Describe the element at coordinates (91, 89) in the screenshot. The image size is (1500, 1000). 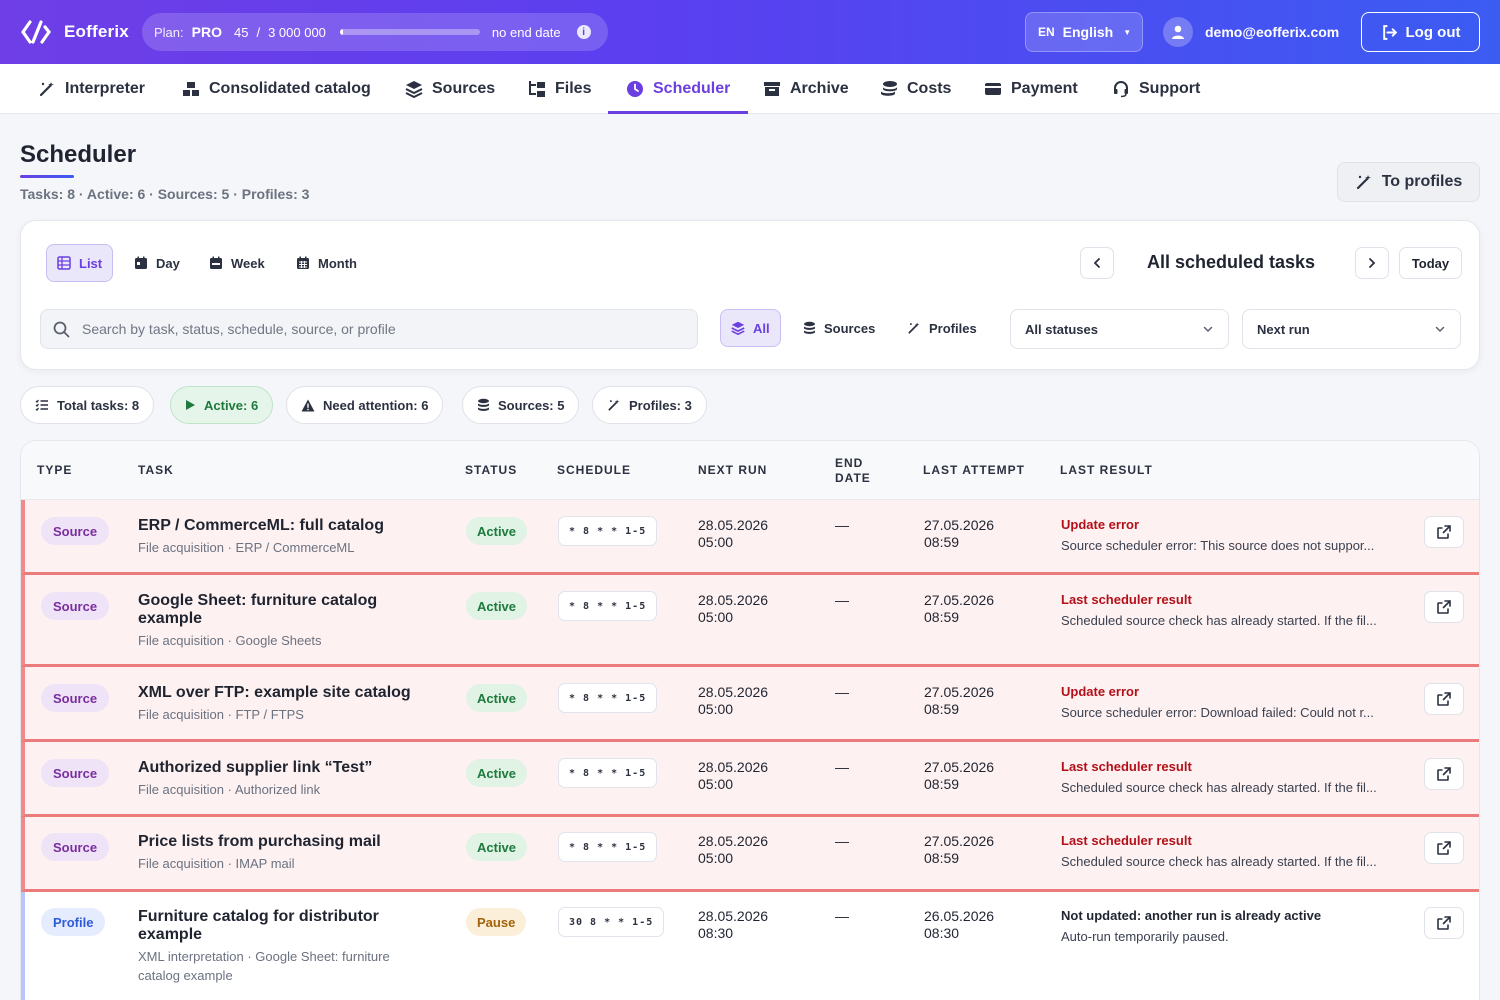
I see `nav-item-interpreter: Interpreter` at that location.